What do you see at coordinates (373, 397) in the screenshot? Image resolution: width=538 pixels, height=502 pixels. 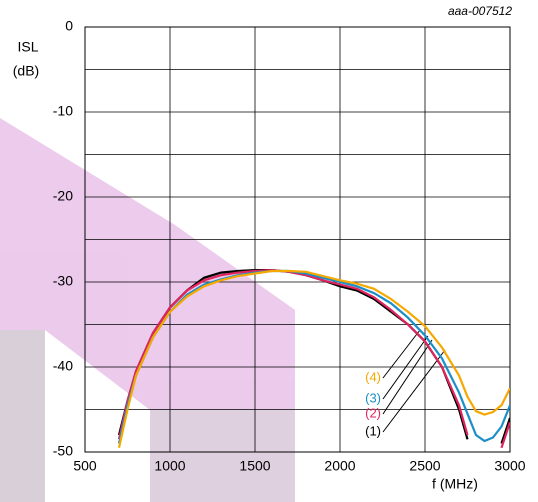 I see `series-label: (3)` at bounding box center [373, 397].